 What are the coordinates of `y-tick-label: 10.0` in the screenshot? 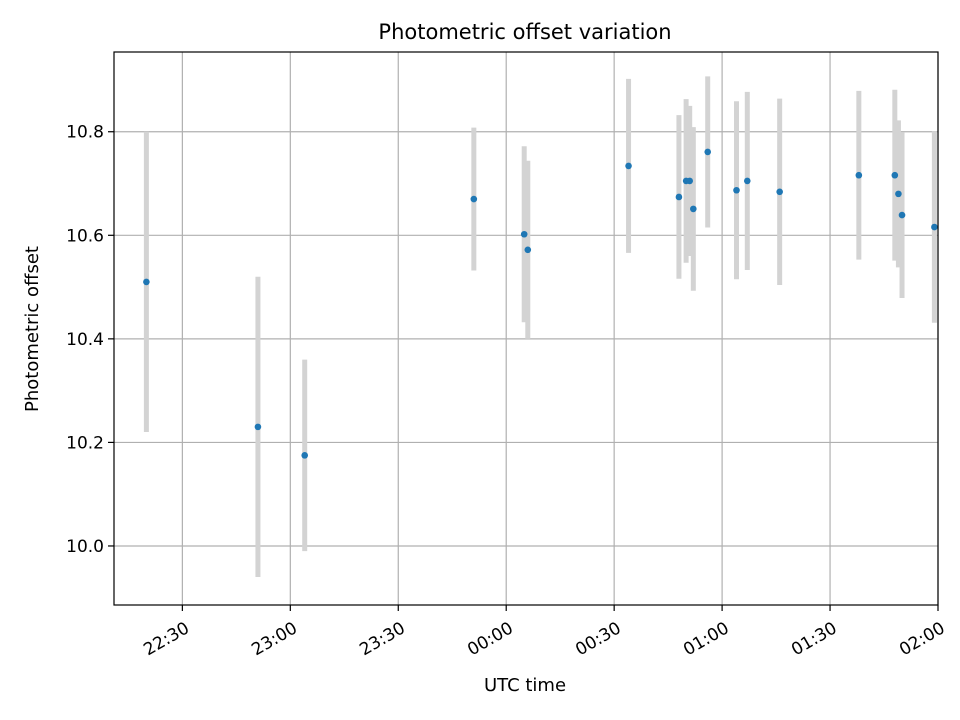 It's located at (85, 547).